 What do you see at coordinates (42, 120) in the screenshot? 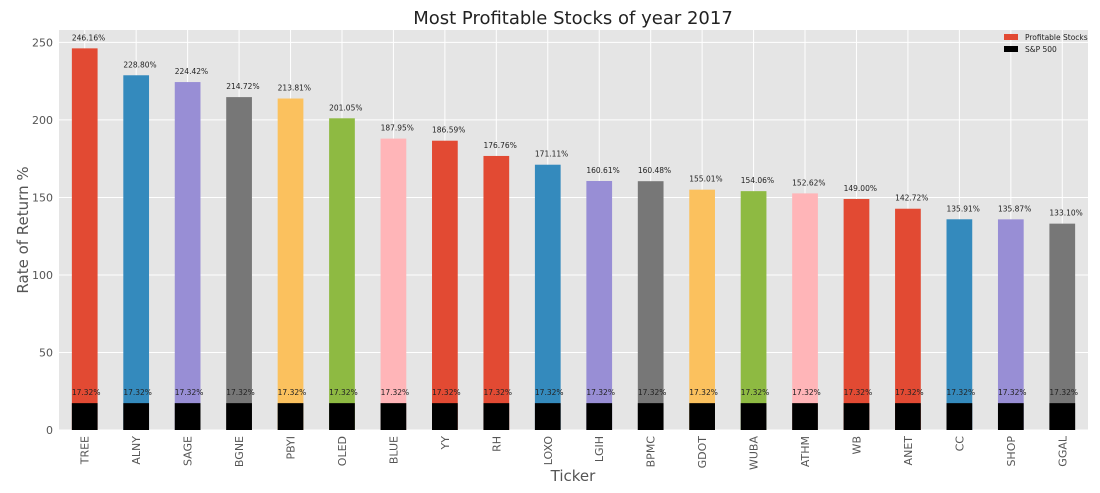
I see `y-tick-label: 200` at bounding box center [42, 120].